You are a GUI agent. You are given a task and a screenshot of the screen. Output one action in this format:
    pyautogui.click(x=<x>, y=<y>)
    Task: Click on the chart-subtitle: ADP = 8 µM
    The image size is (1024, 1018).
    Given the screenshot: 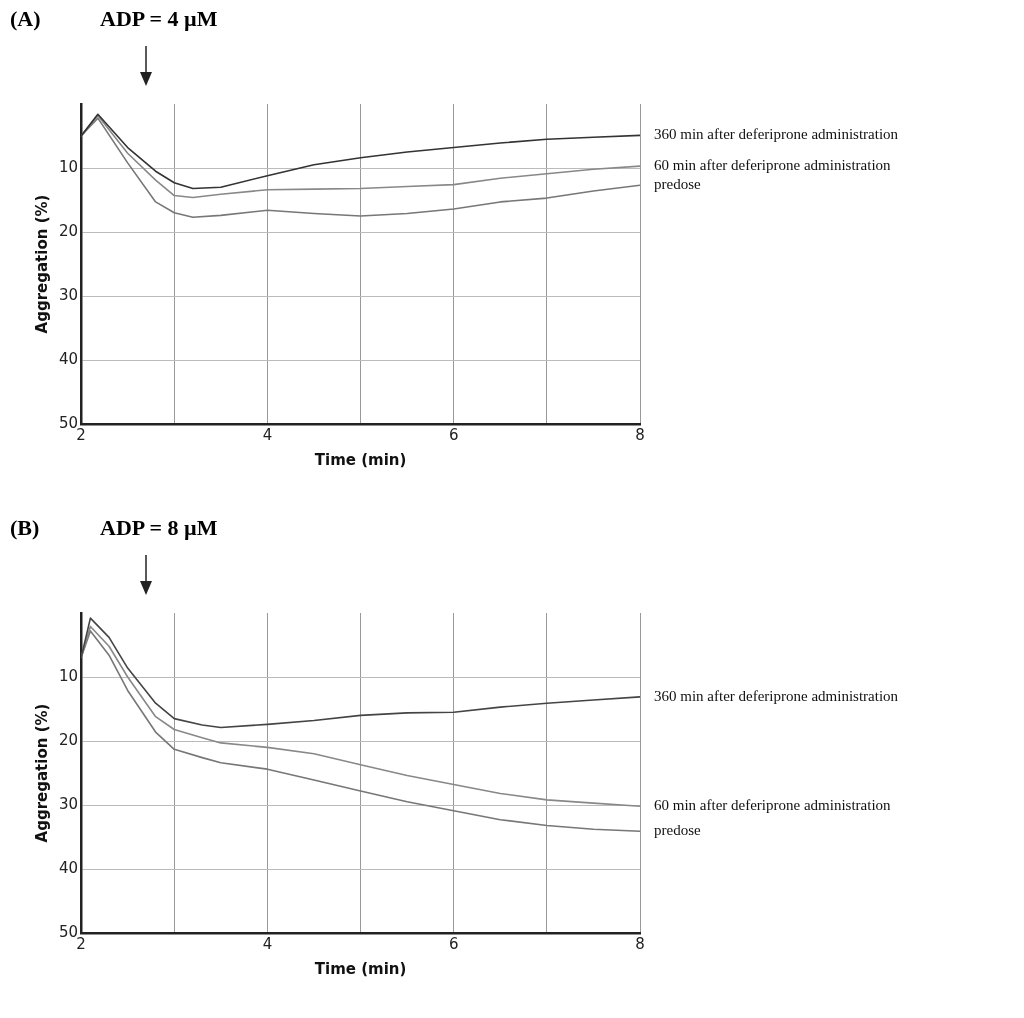 What is the action you would take?
    pyautogui.click(x=159, y=528)
    